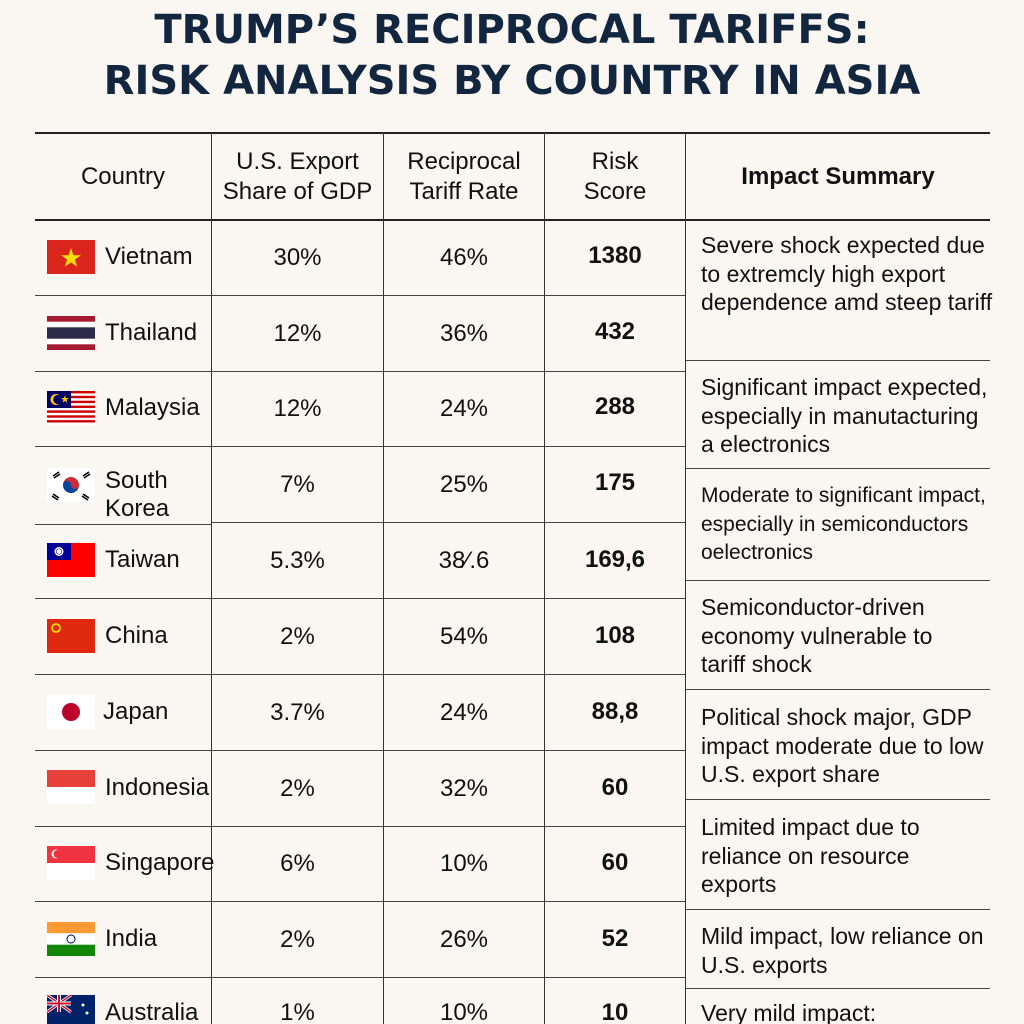 The image size is (1024, 1024). Describe the element at coordinates (512, 220) in the screenshot. I see `header-bottom-border` at that location.